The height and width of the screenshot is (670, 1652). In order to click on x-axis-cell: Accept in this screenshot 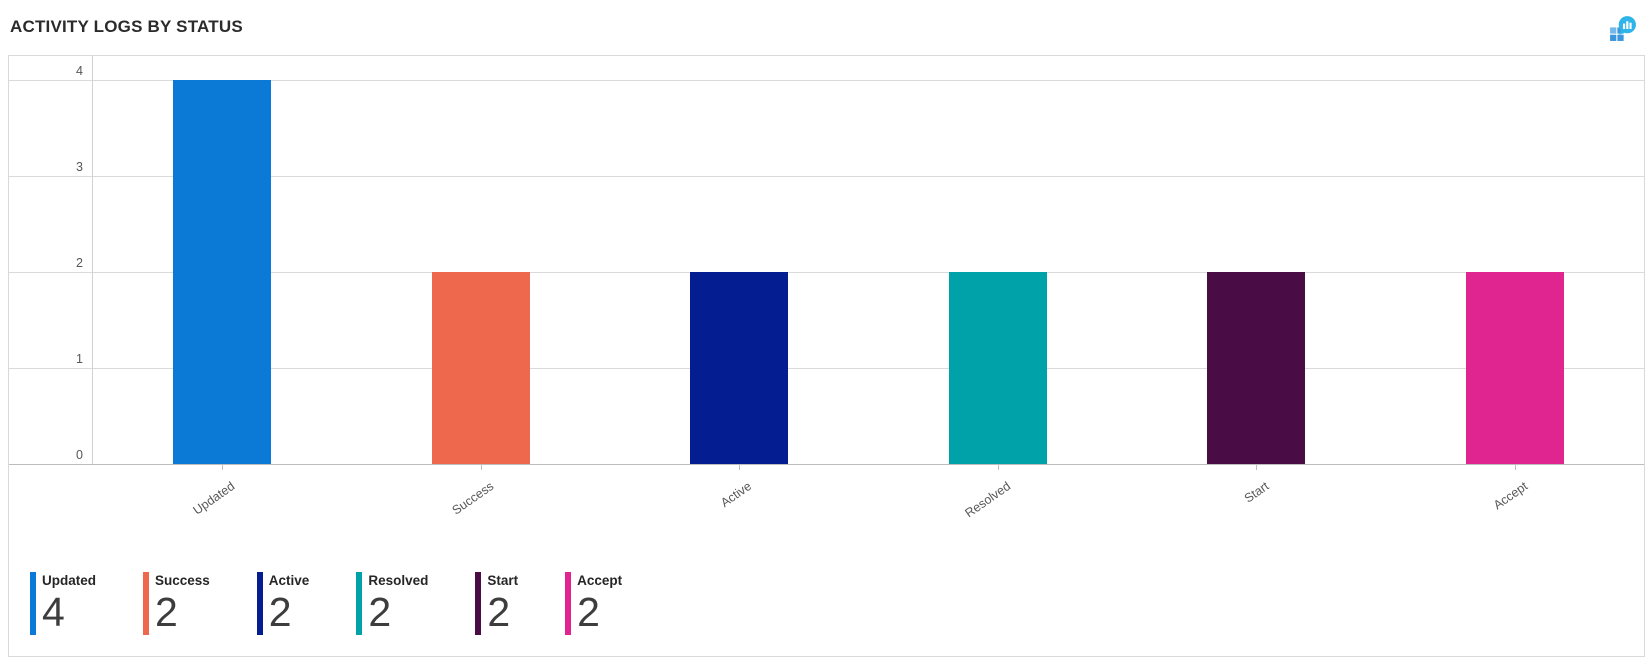, I will do `click(1515, 495)`.